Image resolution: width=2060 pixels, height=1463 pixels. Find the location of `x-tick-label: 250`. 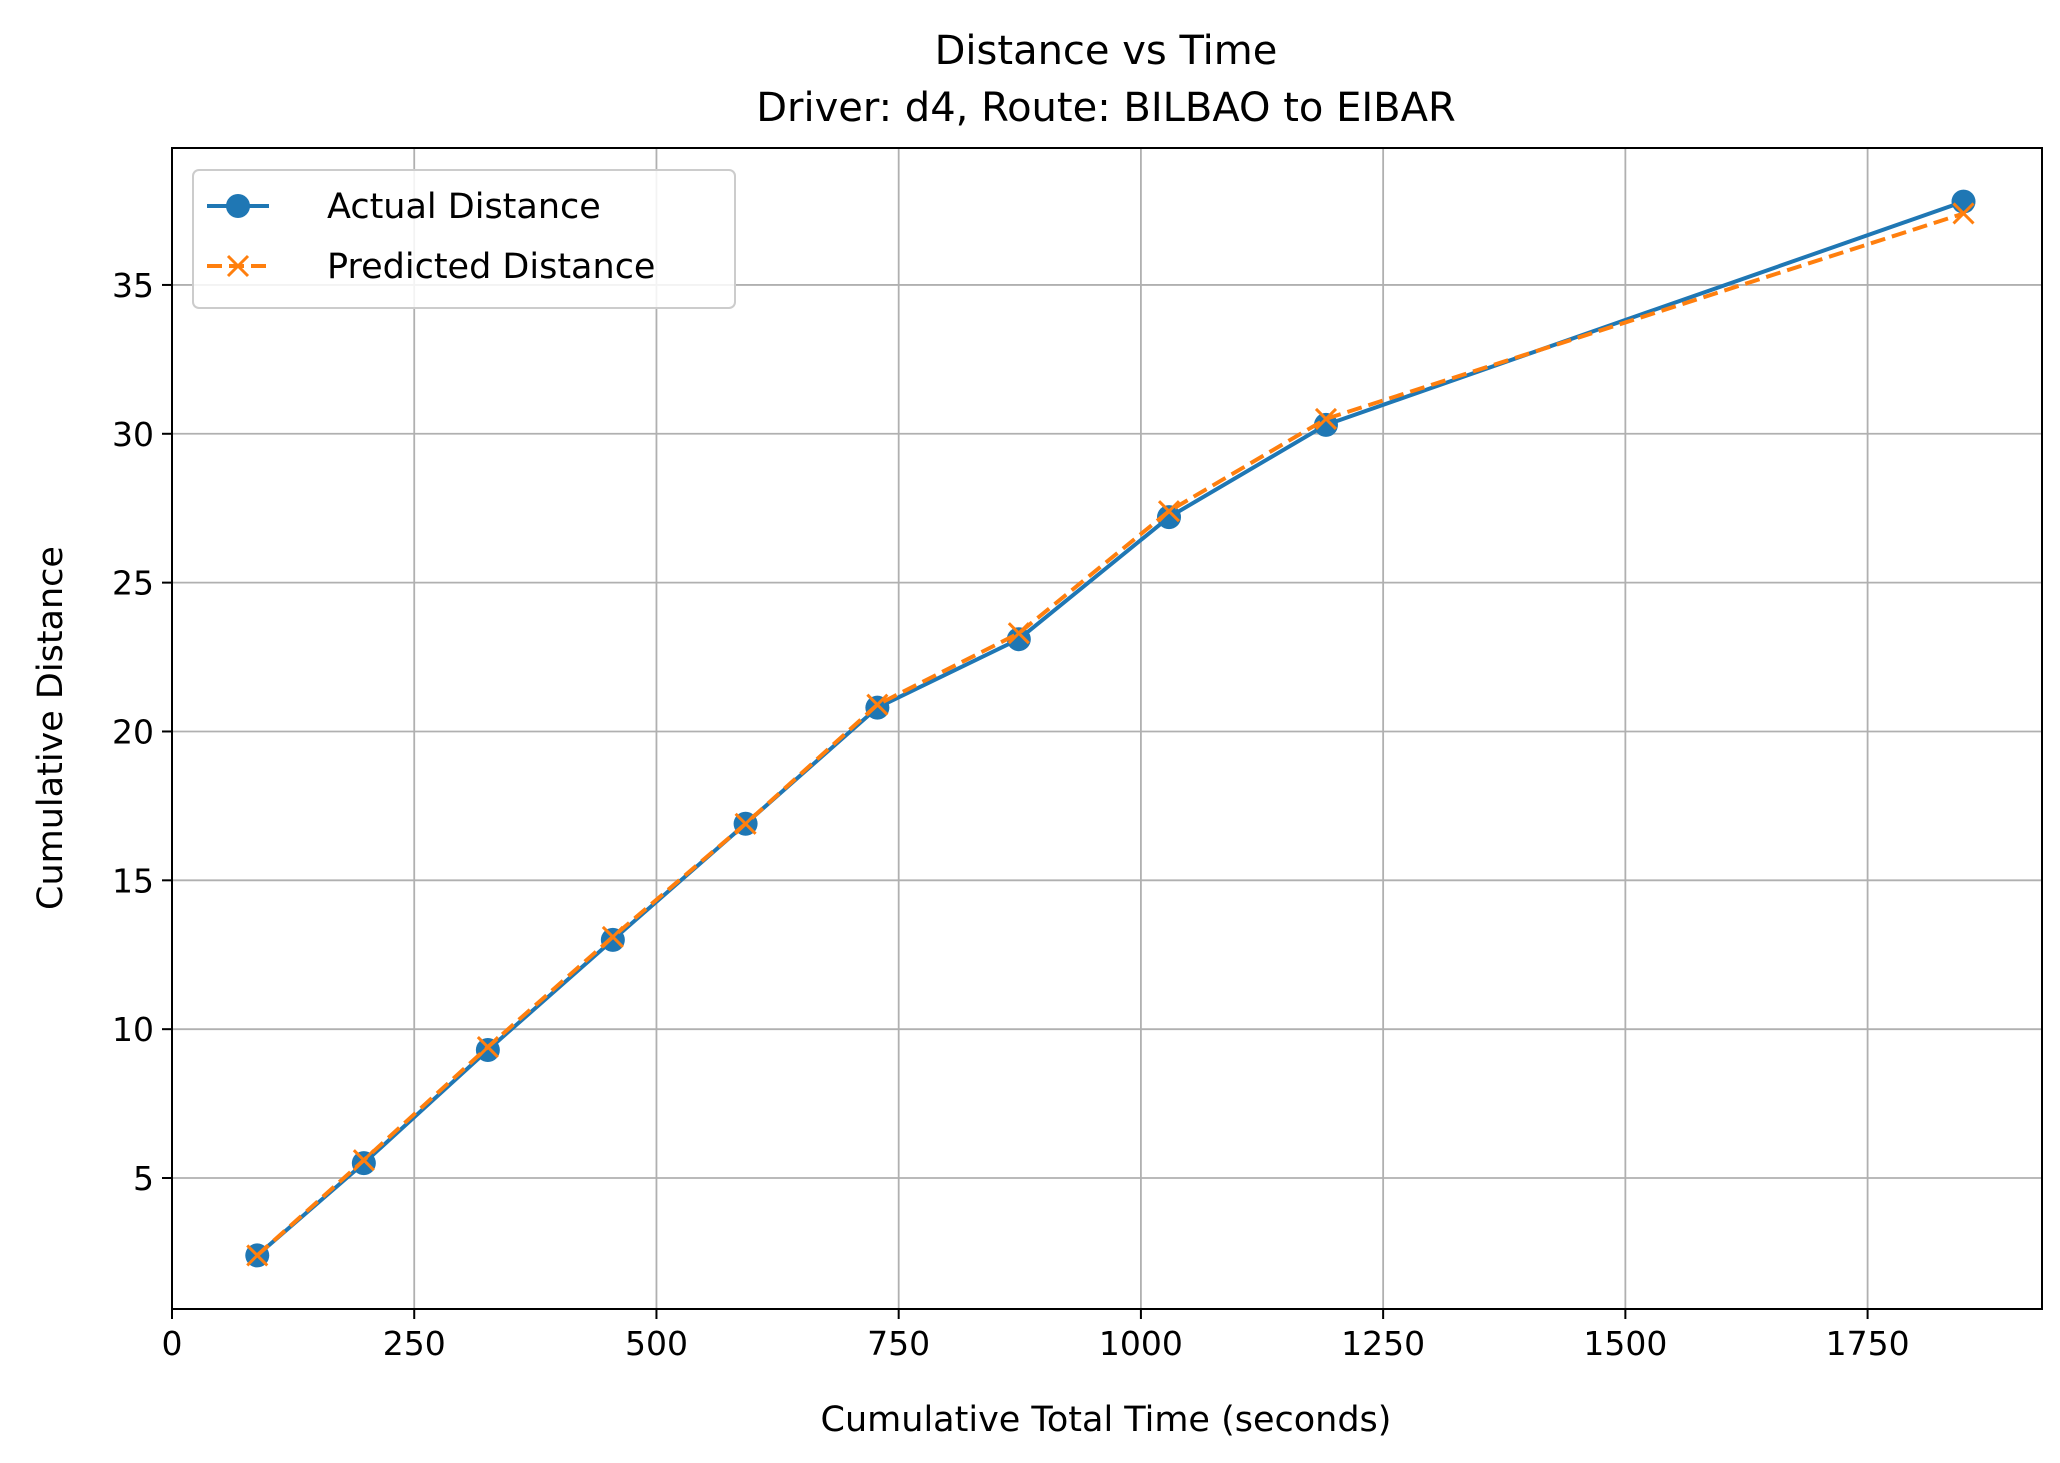

x-tick-label: 250 is located at coordinates (414, 1343).